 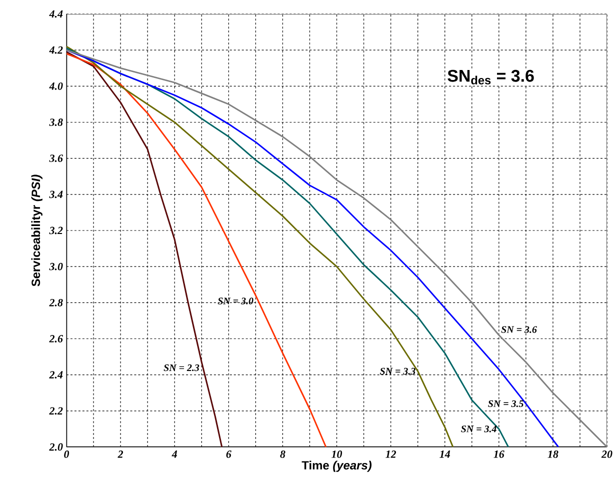 I want to click on series-label: SN = 2.3, so click(x=182, y=368).